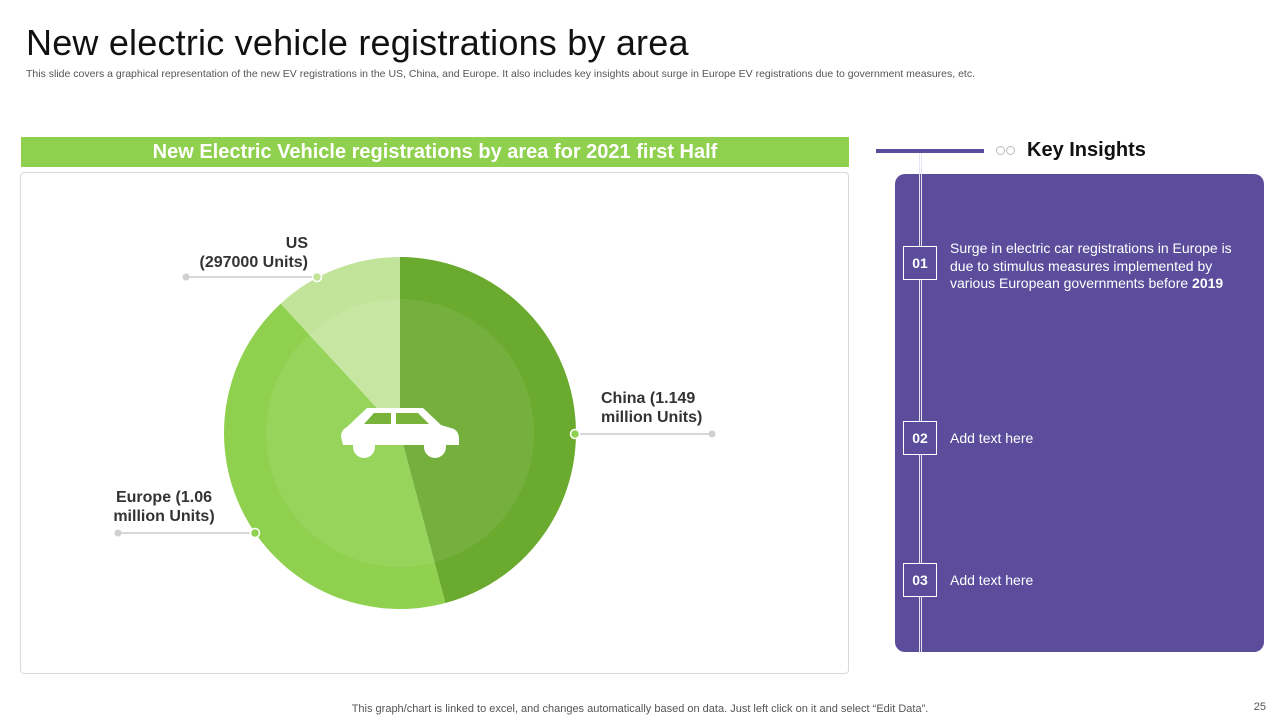 The height and width of the screenshot is (720, 1280). Describe the element at coordinates (1259, 707) in the screenshot. I see `page-number: 25` at that location.